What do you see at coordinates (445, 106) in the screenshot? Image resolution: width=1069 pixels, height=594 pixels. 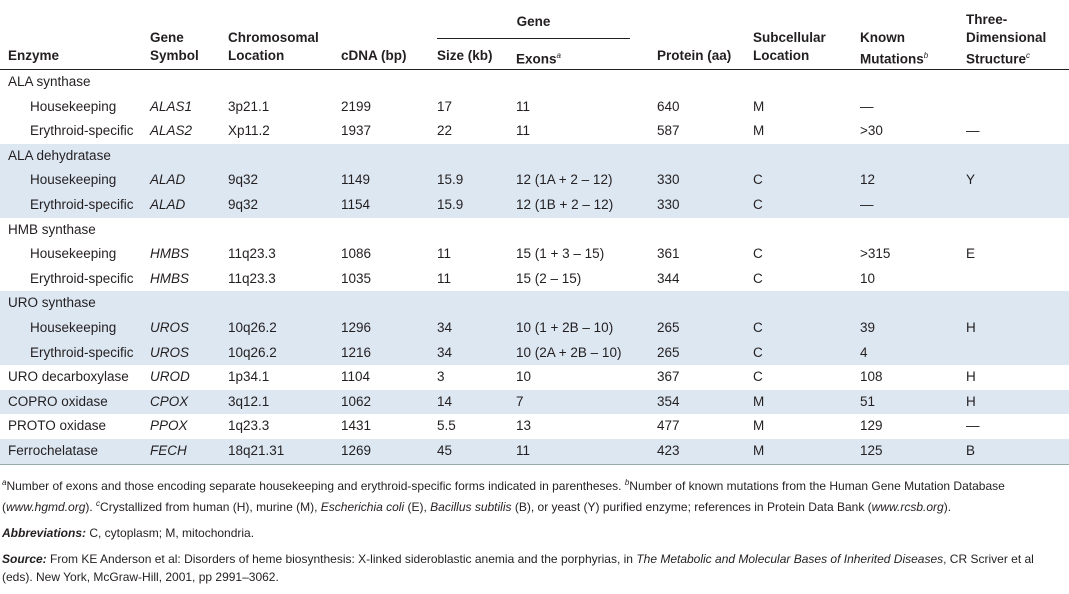 I see `cell-value: 17` at bounding box center [445, 106].